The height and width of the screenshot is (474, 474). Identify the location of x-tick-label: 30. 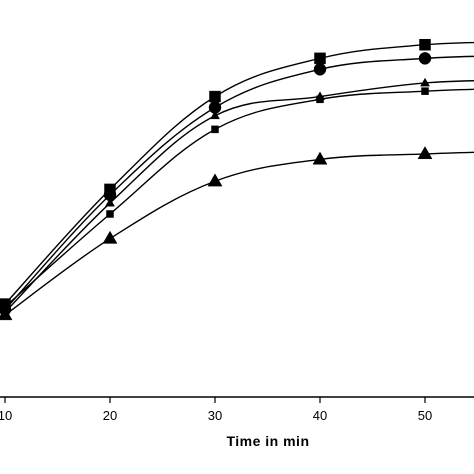
(215, 415).